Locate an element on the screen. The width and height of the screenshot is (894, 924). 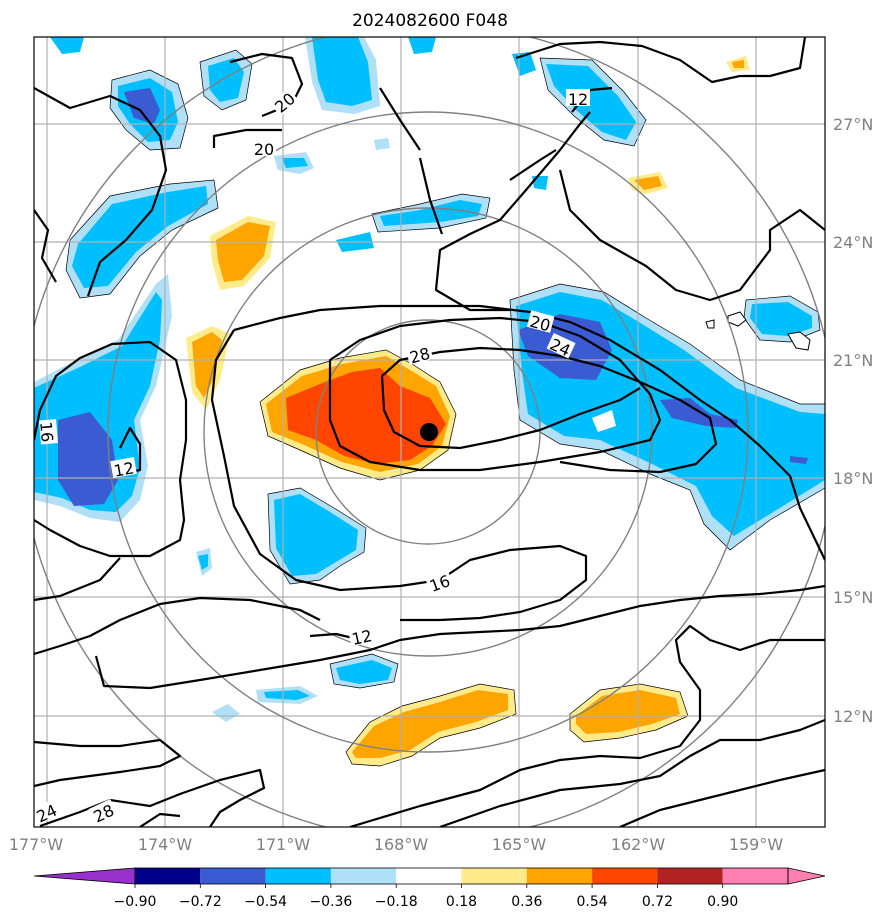
lat-tick: 27°N is located at coordinates (853, 124).